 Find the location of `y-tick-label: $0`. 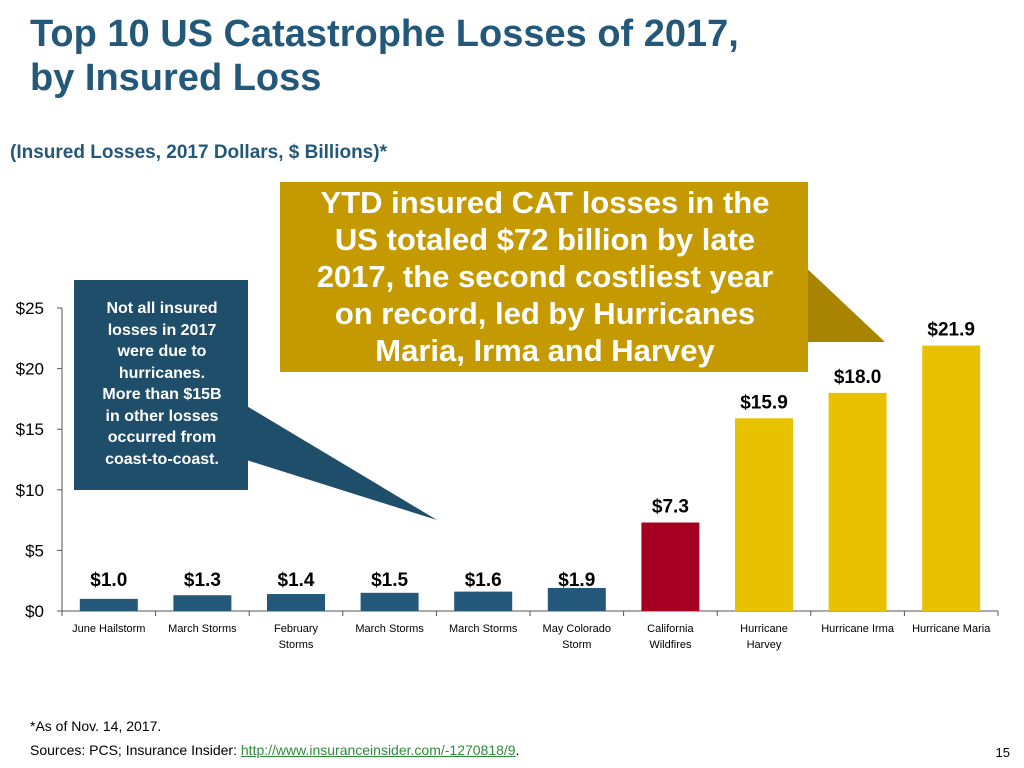

y-tick-label: $0 is located at coordinates (34, 611).